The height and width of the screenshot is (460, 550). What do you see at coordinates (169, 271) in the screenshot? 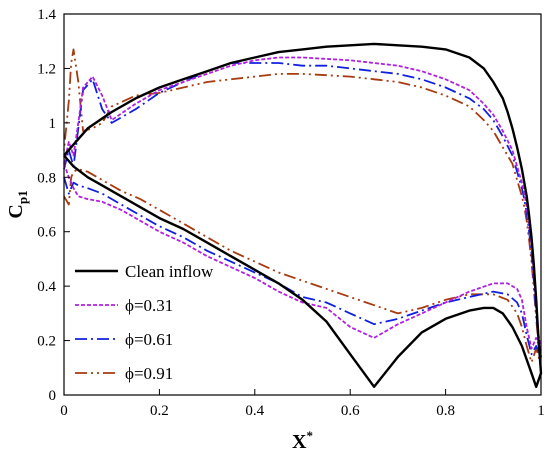
I see `legend-label: Clean inflow` at bounding box center [169, 271].